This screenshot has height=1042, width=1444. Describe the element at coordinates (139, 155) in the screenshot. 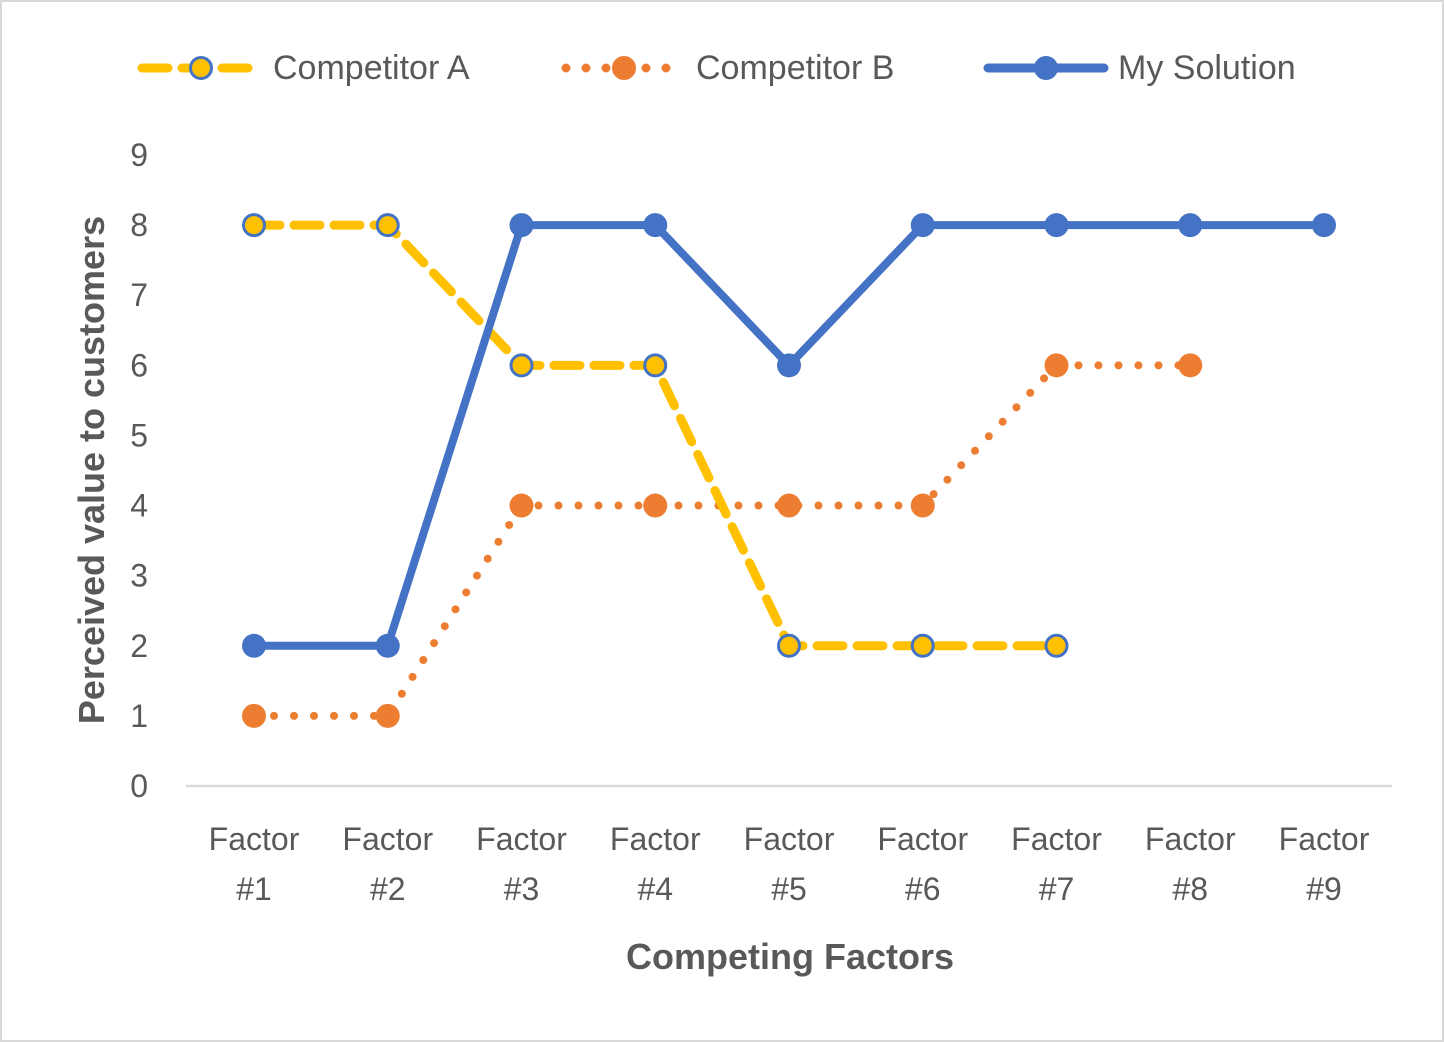

I see `y-tick-label: 9` at that location.